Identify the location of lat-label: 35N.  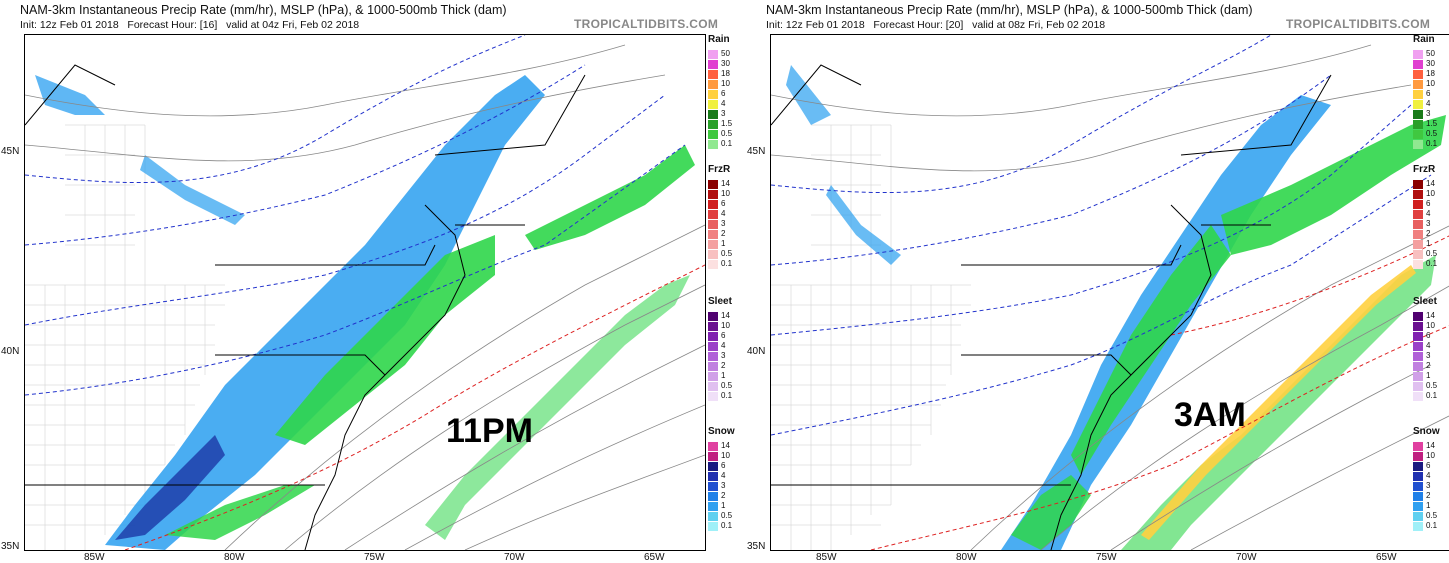
(10, 546).